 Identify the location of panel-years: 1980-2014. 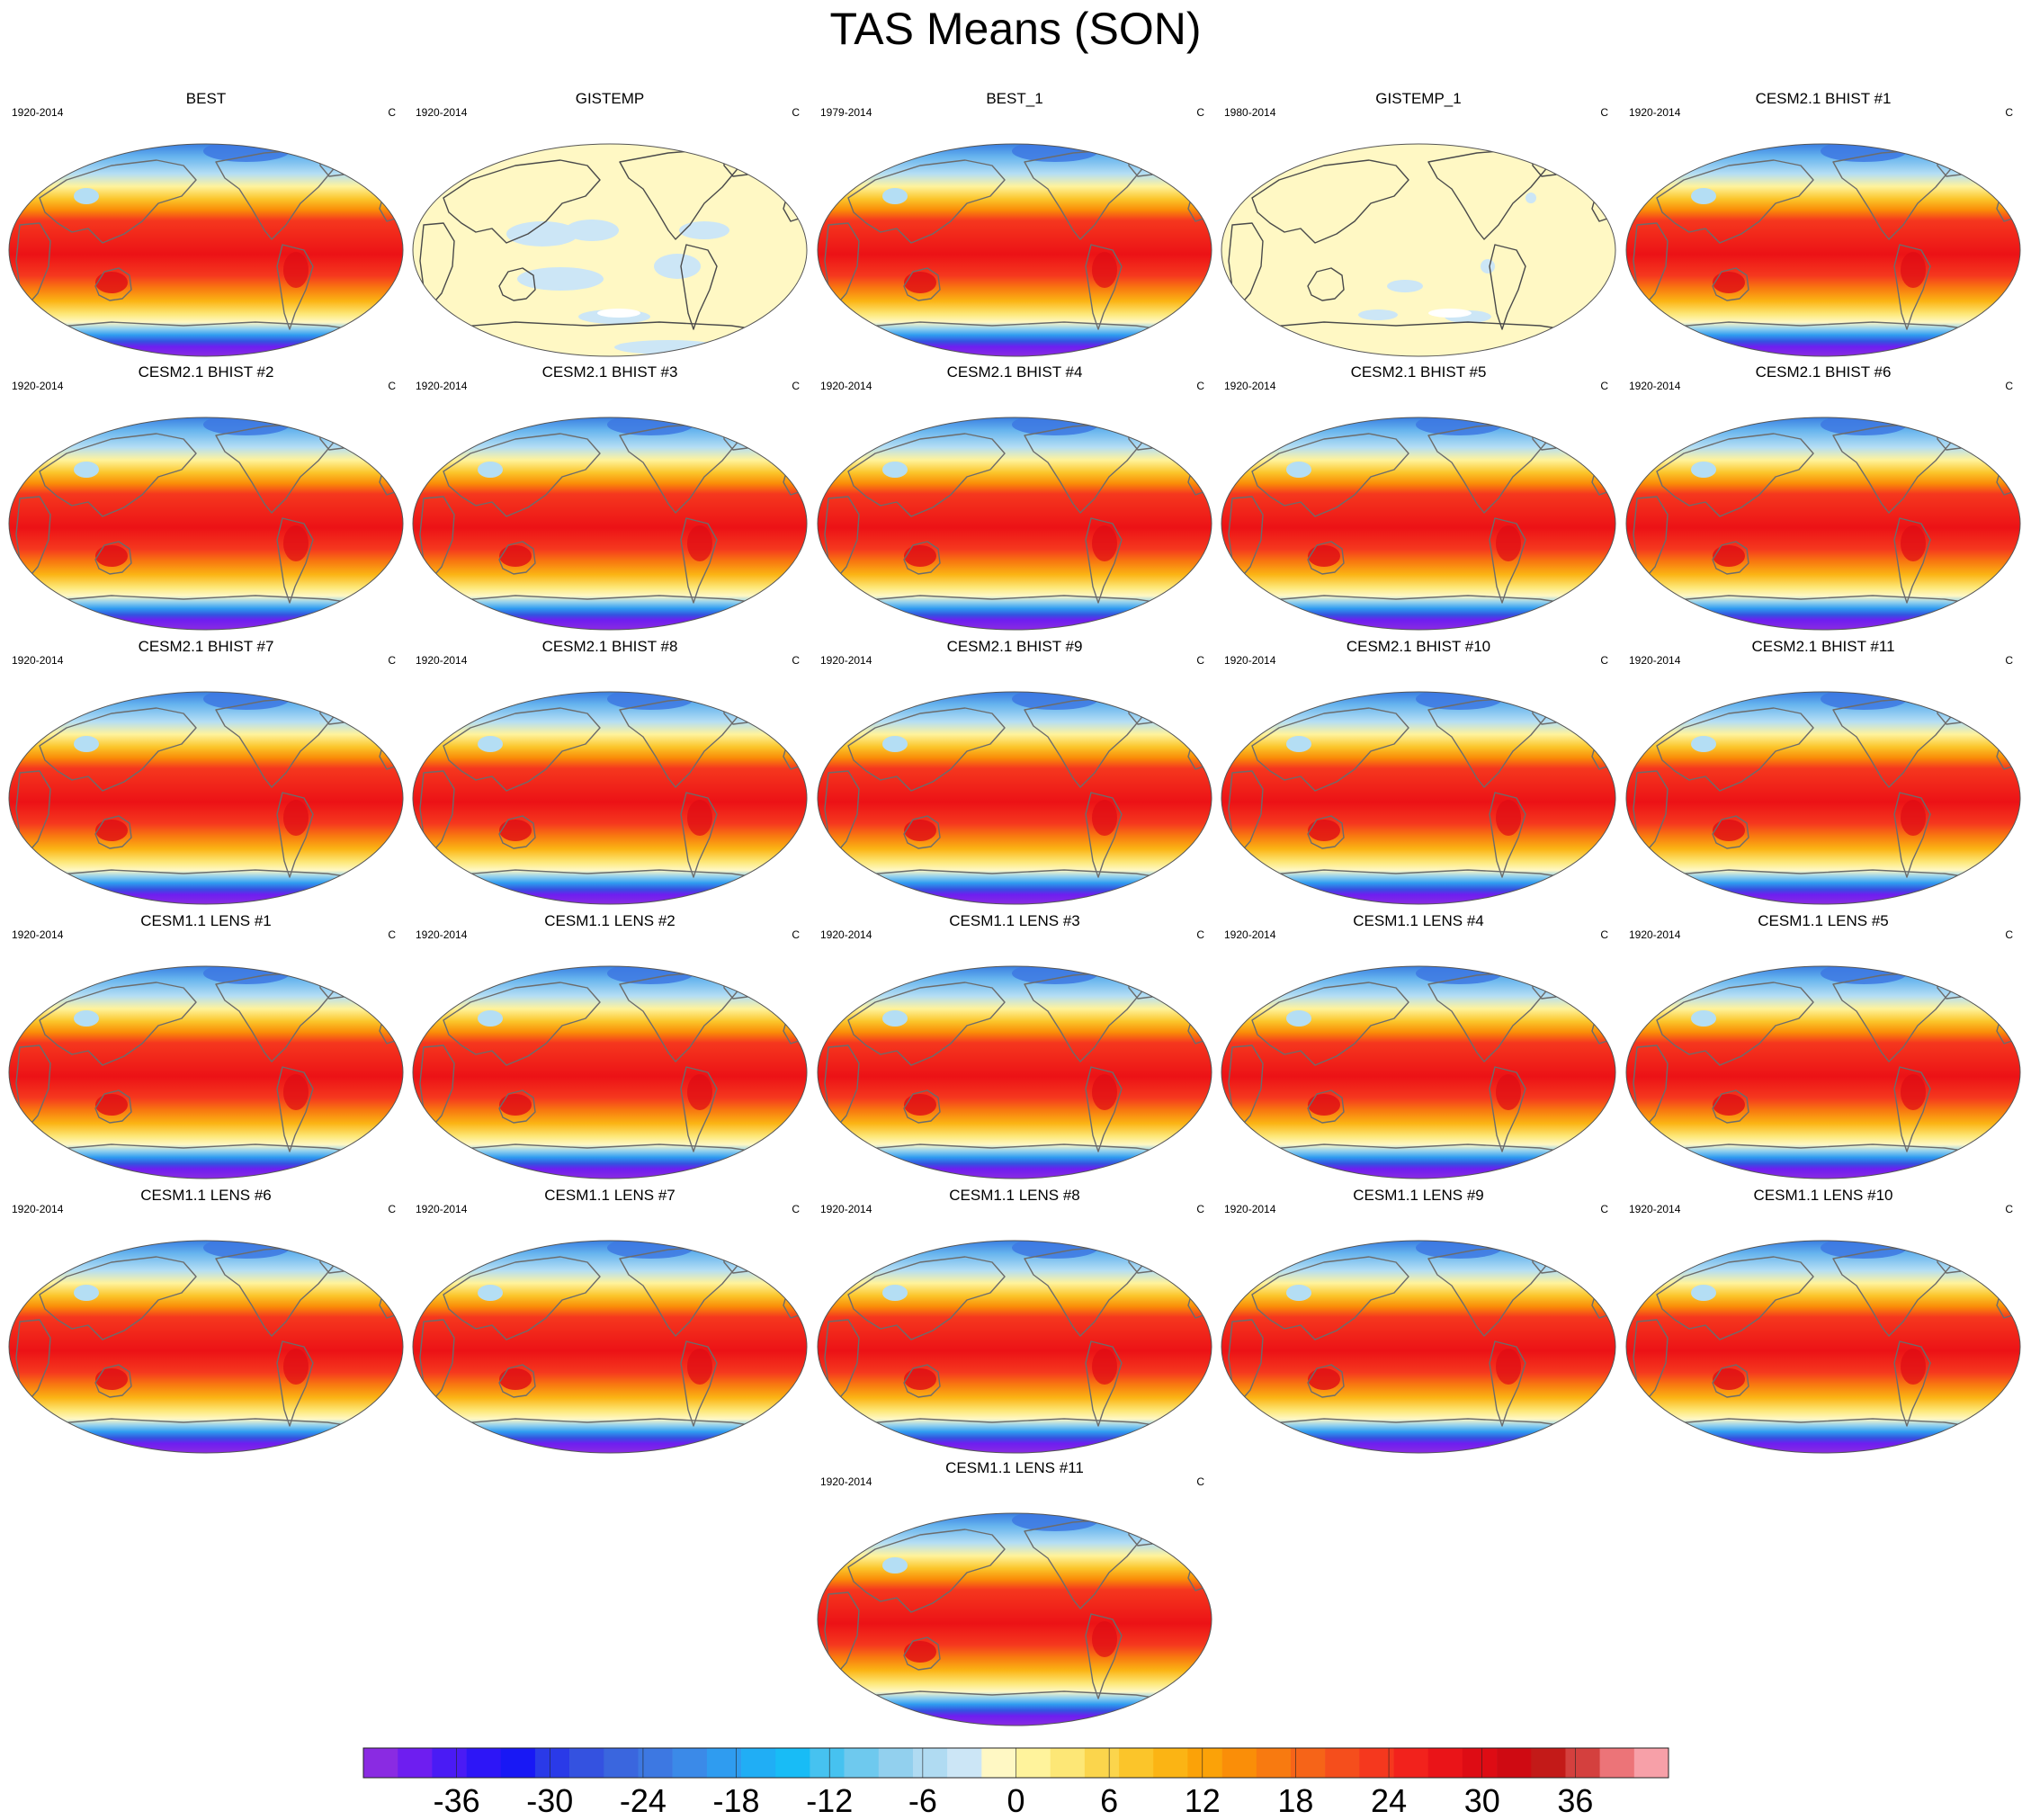
(1250, 113).